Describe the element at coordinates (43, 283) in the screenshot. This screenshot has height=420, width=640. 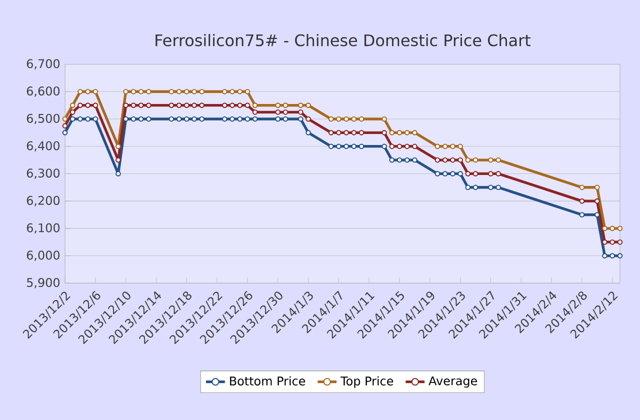
I see `y-tick-label: 5,900` at that location.